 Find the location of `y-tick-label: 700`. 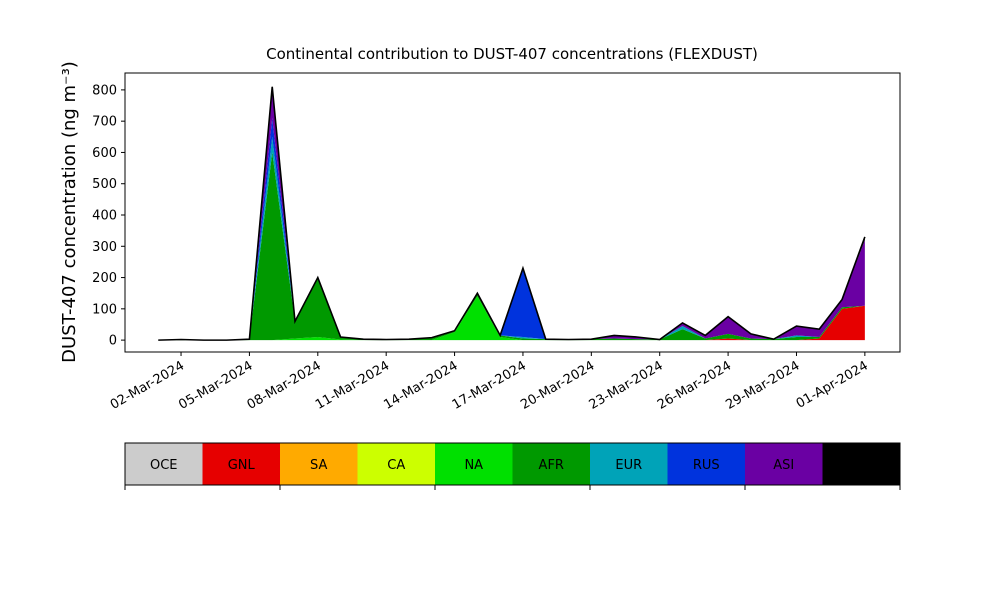

y-tick-label: 700 is located at coordinates (104, 122).